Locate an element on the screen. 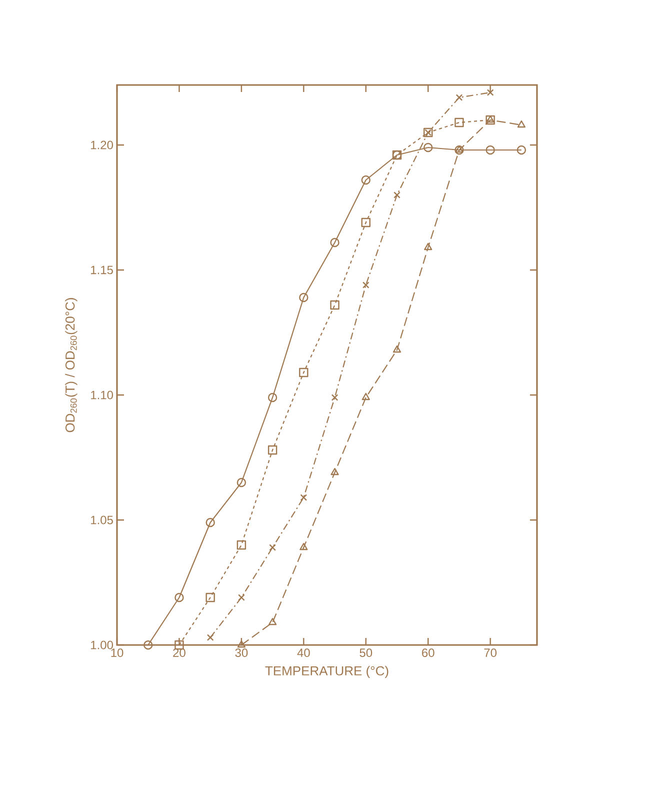 This screenshot has width=650, height=800. x-axis-title: TEMPERATURE (°C) is located at coordinates (326, 672).